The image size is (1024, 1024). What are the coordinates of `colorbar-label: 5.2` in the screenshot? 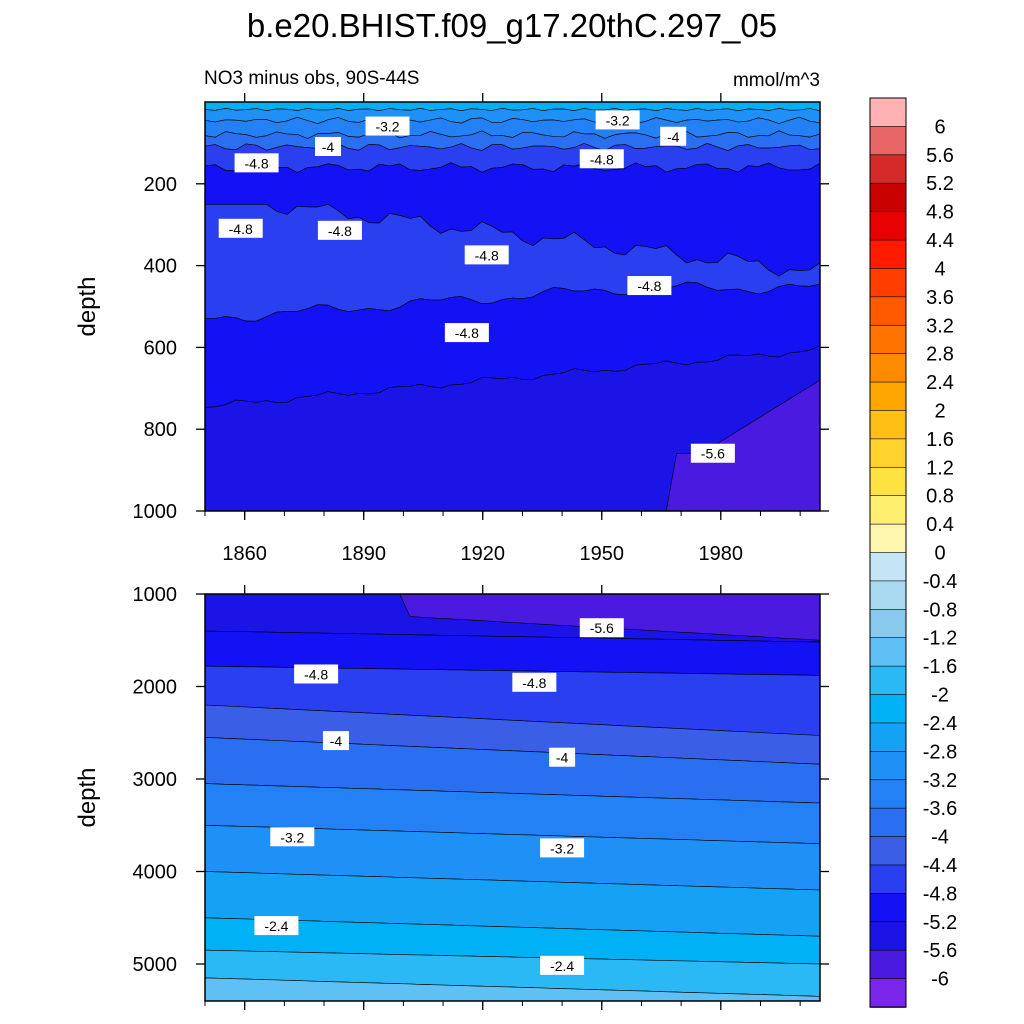 It's located at (940, 184).